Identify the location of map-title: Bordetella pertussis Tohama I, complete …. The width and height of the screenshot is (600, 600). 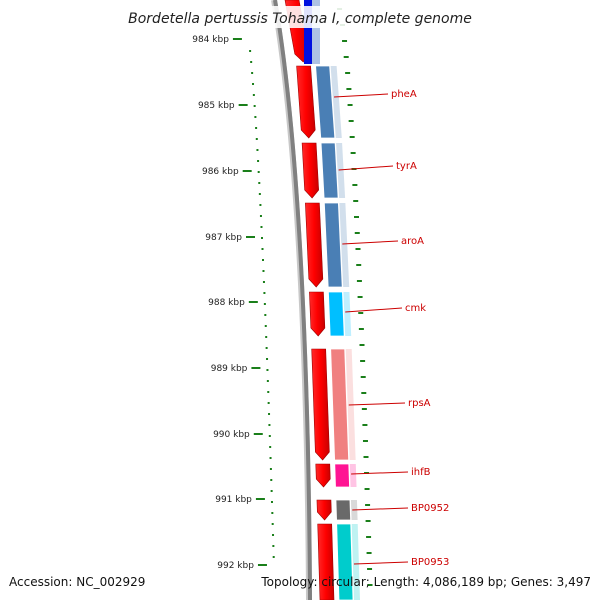
(300, 19).